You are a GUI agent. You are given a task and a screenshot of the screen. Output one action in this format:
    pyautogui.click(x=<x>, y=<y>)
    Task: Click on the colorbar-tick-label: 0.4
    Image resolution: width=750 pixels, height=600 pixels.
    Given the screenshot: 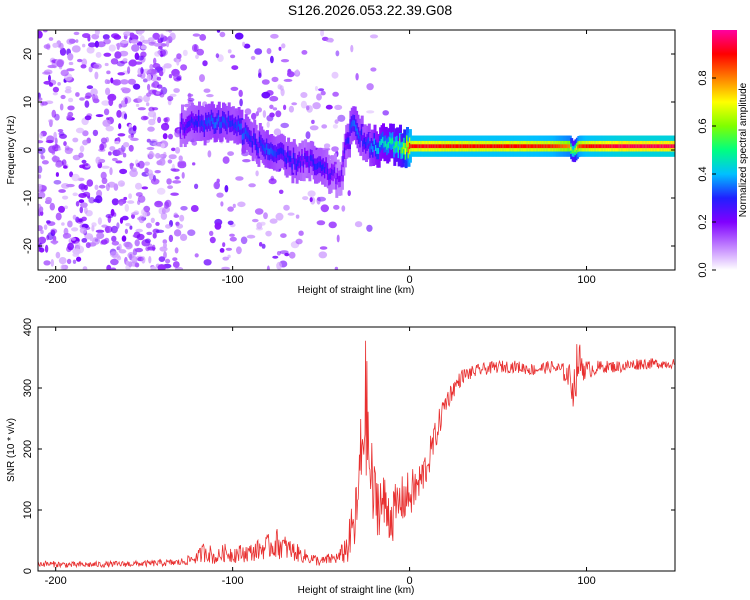 What is the action you would take?
    pyautogui.click(x=703, y=173)
    